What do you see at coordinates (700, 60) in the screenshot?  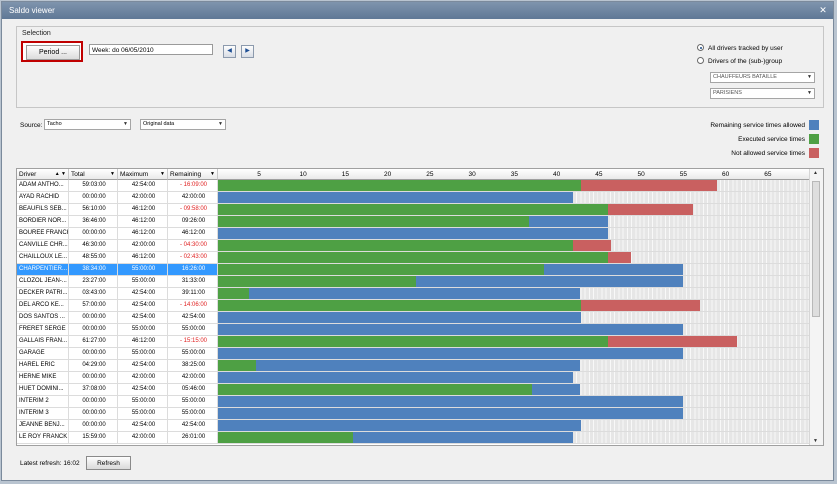 I see `radio-unselected-icon` at bounding box center [700, 60].